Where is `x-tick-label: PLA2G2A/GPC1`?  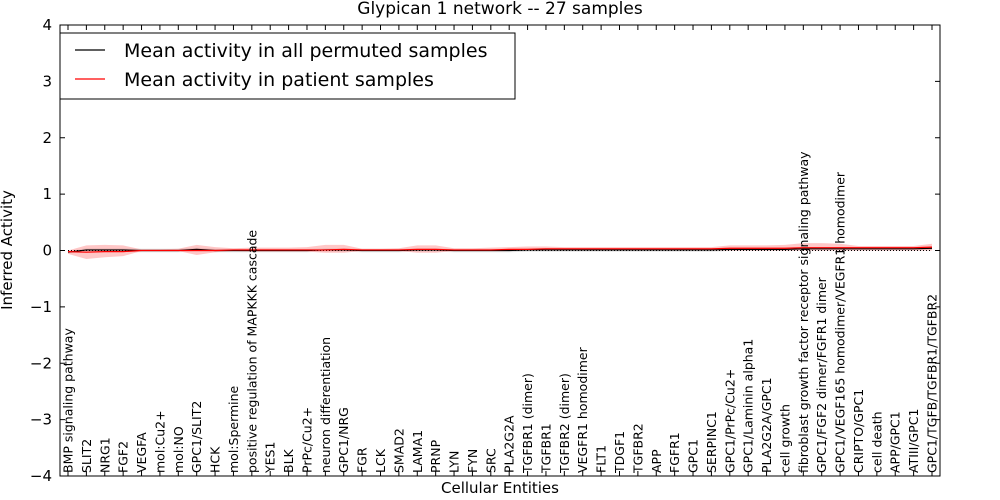 x-tick-label: PLA2G2A/GPC1 is located at coordinates (766, 425).